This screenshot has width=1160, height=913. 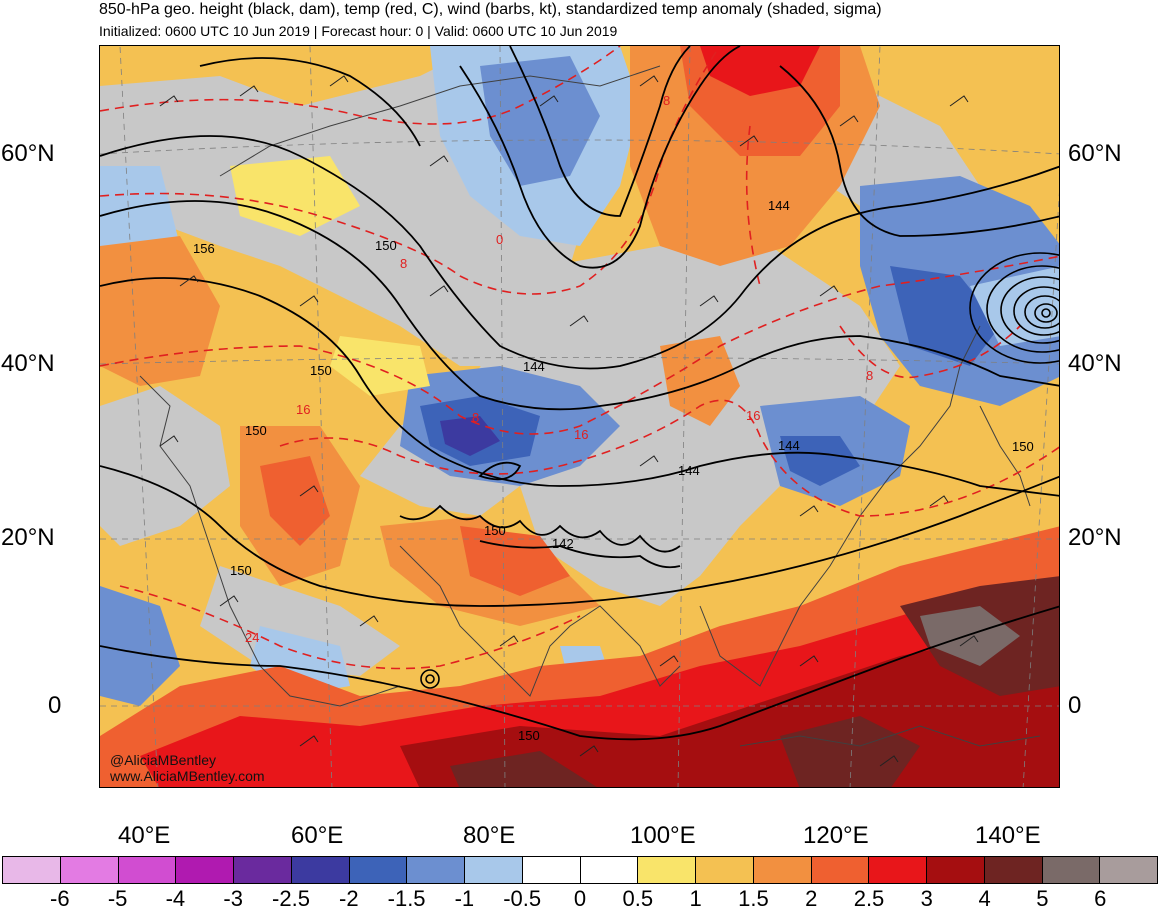 What do you see at coordinates (349, 898) in the screenshot?
I see `colorbar-label: -2` at bounding box center [349, 898].